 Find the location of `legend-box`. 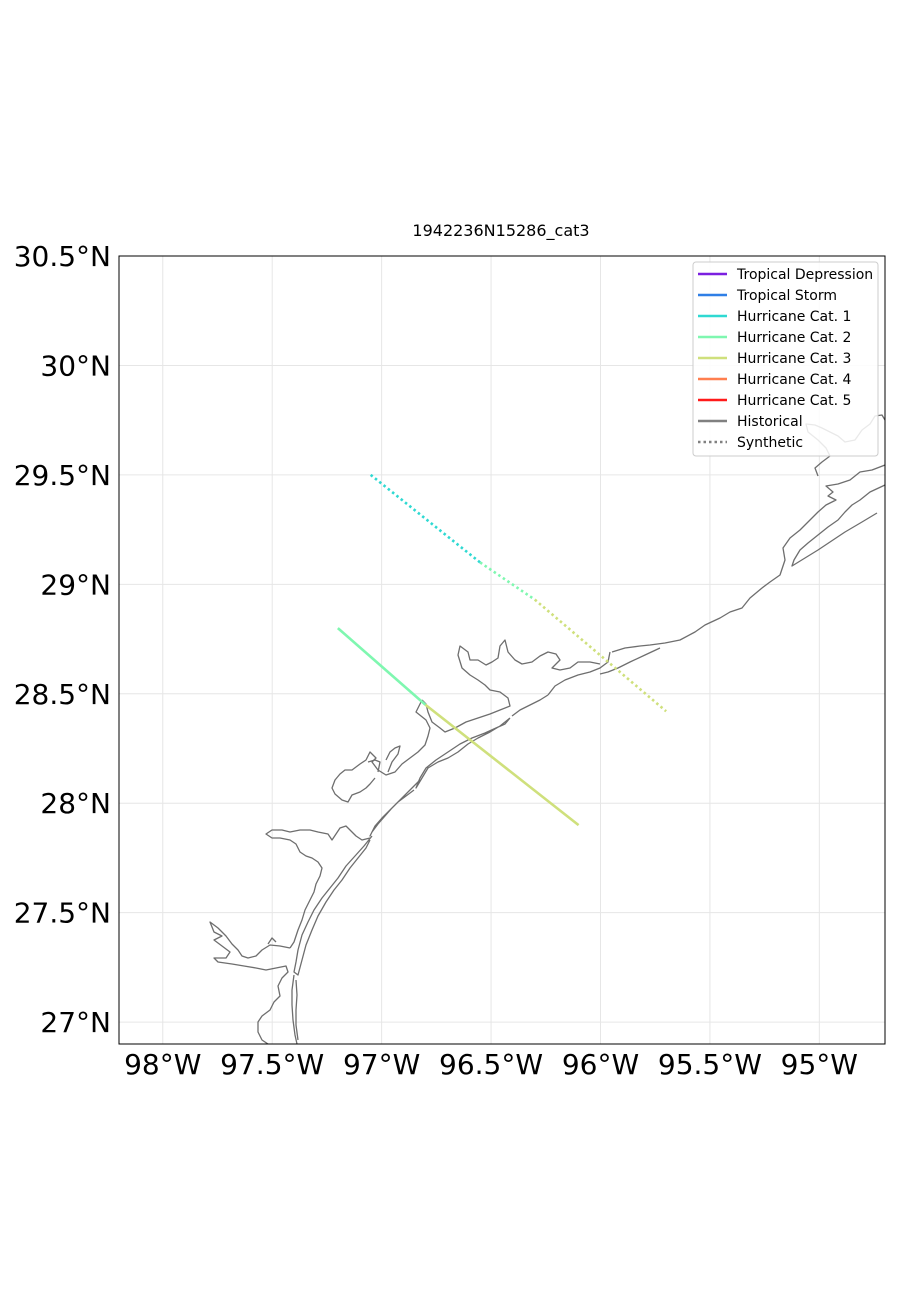

legend-box is located at coordinates (785, 359).